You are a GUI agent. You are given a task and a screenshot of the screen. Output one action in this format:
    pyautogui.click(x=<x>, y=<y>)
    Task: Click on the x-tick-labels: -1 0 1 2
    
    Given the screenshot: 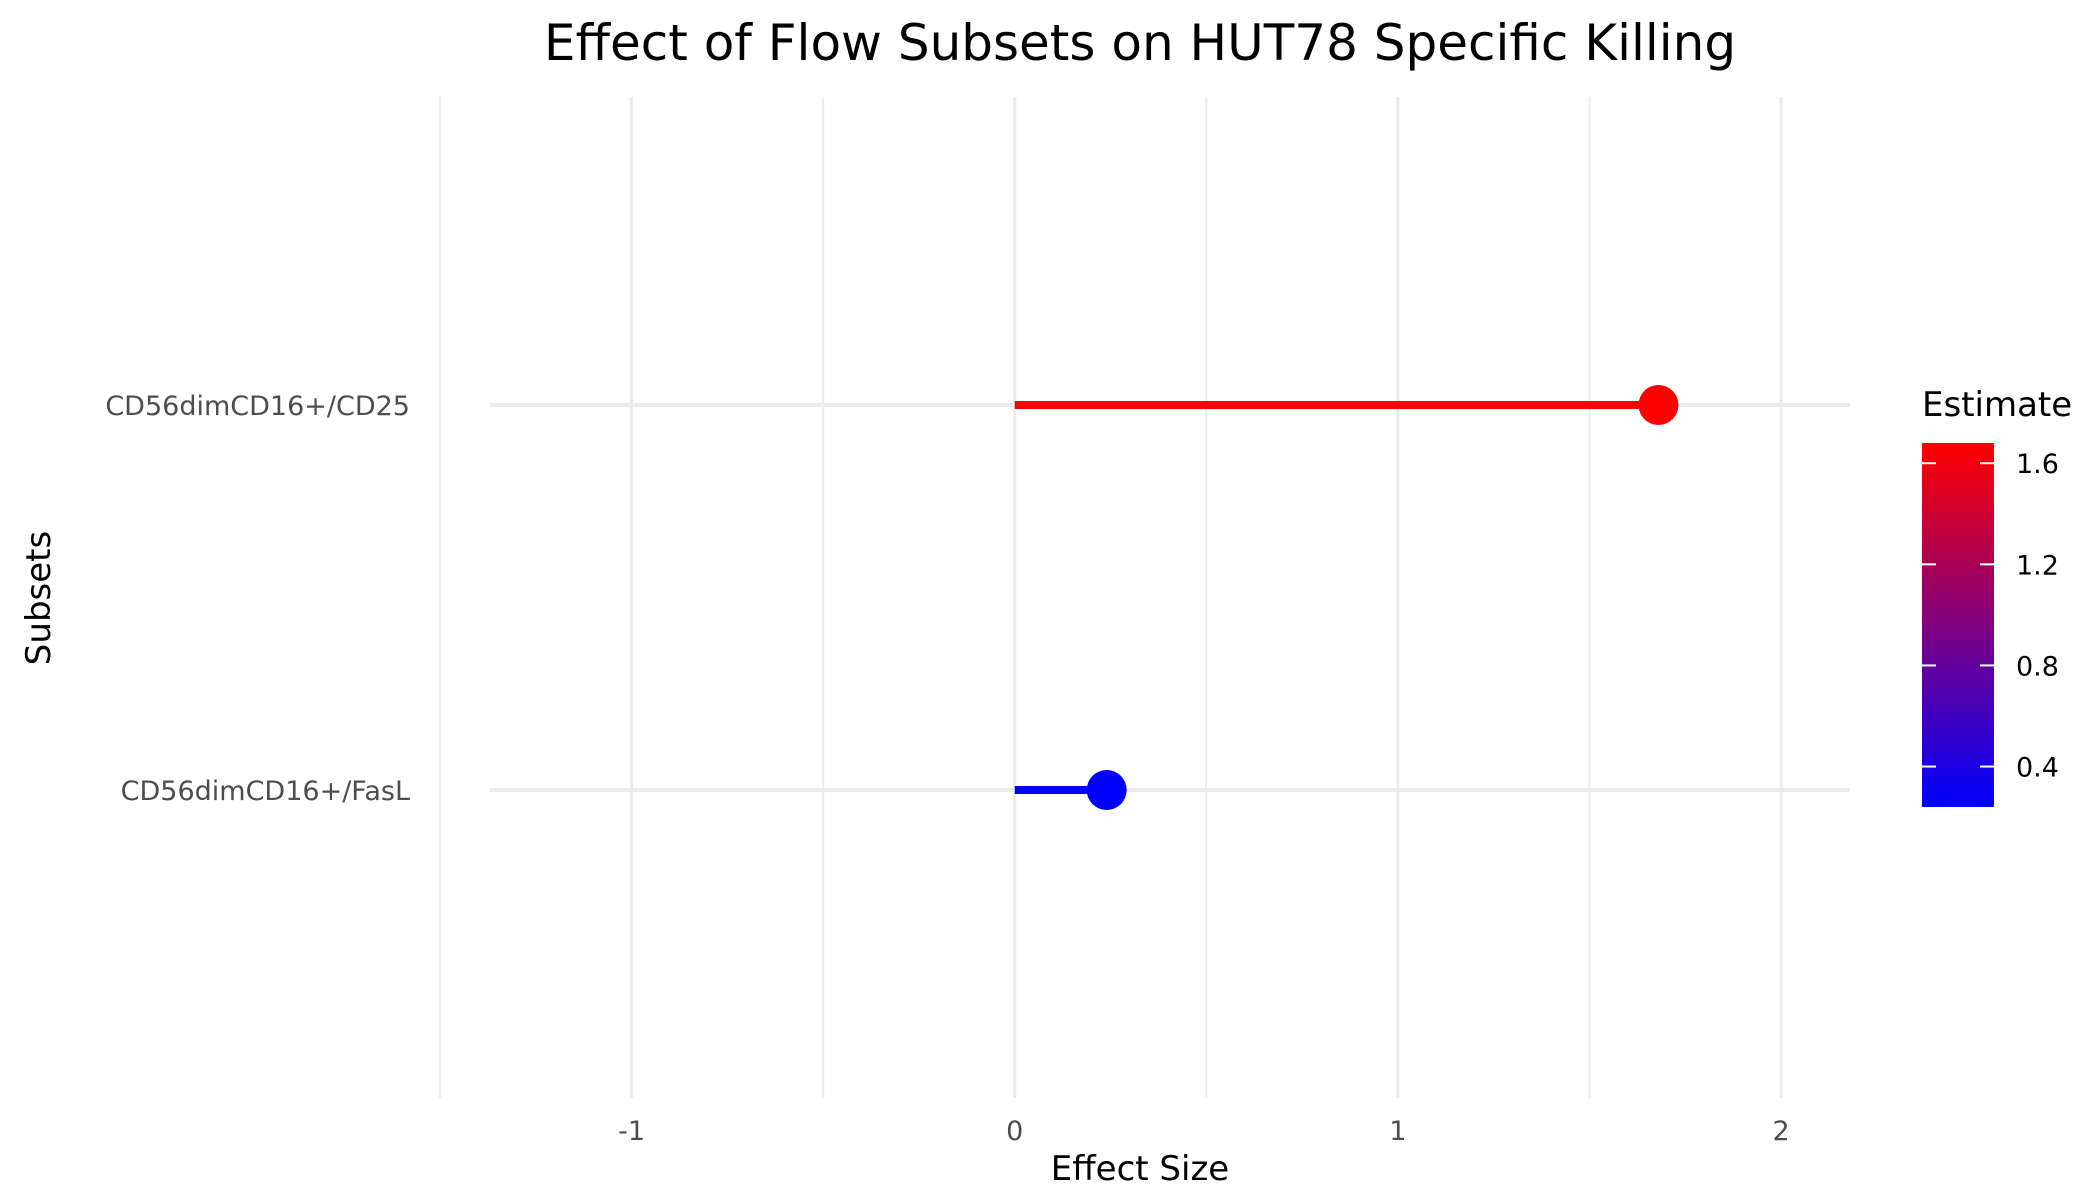 What is the action you would take?
    pyautogui.click(x=1204, y=1131)
    